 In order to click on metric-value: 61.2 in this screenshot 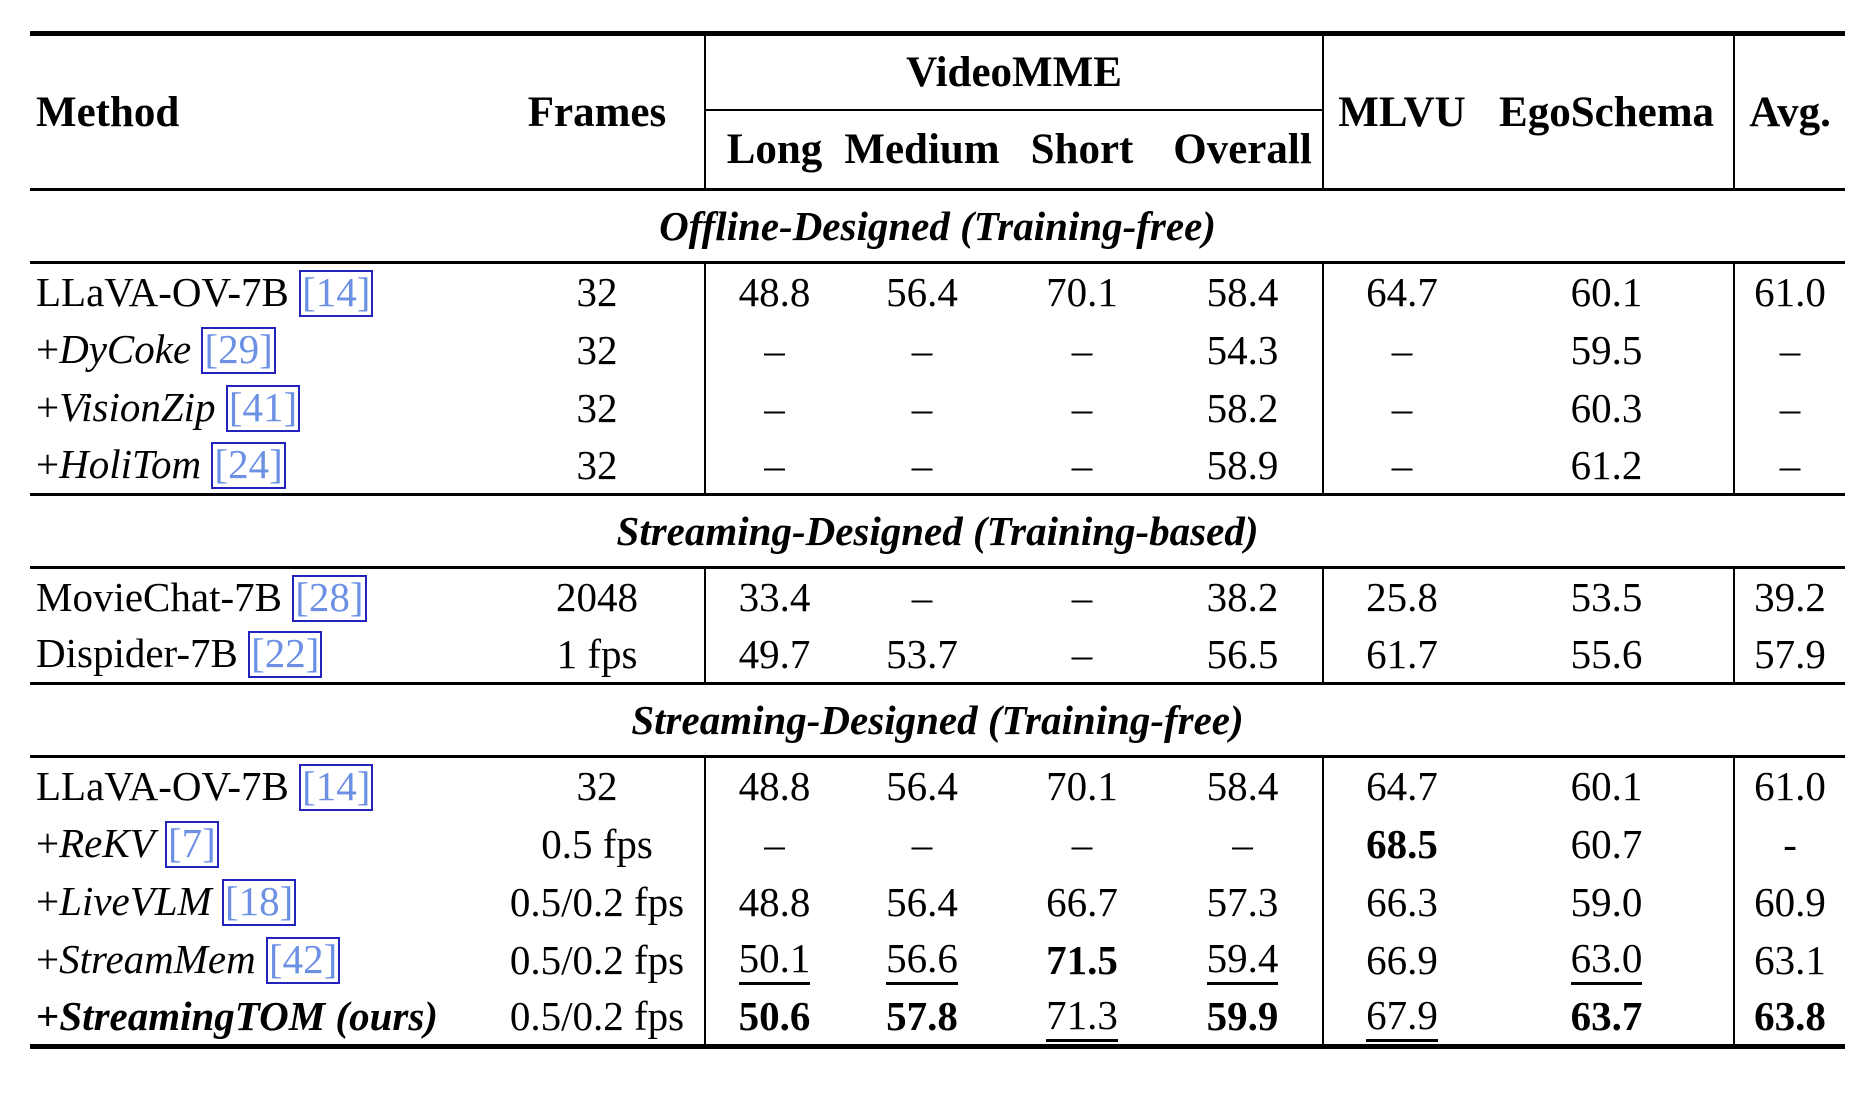, I will do `click(1606, 464)`.